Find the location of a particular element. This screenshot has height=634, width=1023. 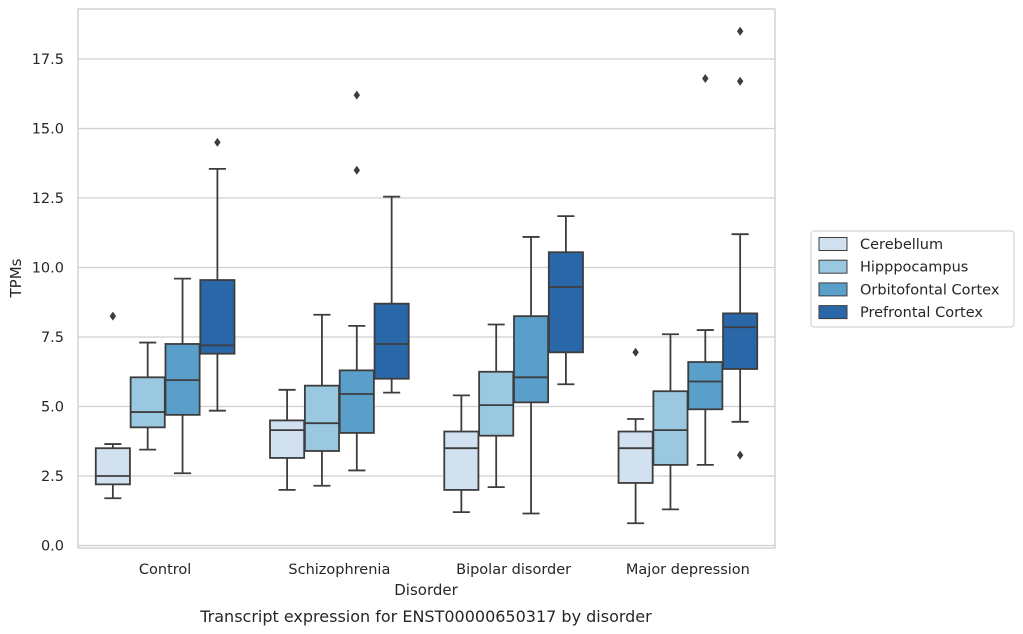

x-tick-label: Bipolar disorder is located at coordinates (513, 570).